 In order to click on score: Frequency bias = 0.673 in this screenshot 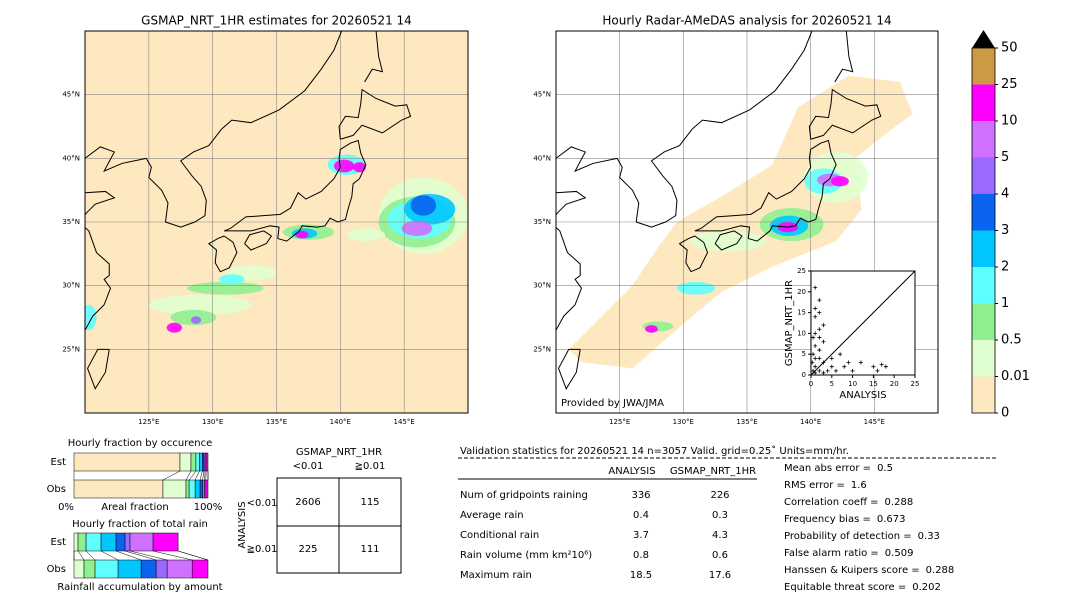, I will do `click(845, 519)`.